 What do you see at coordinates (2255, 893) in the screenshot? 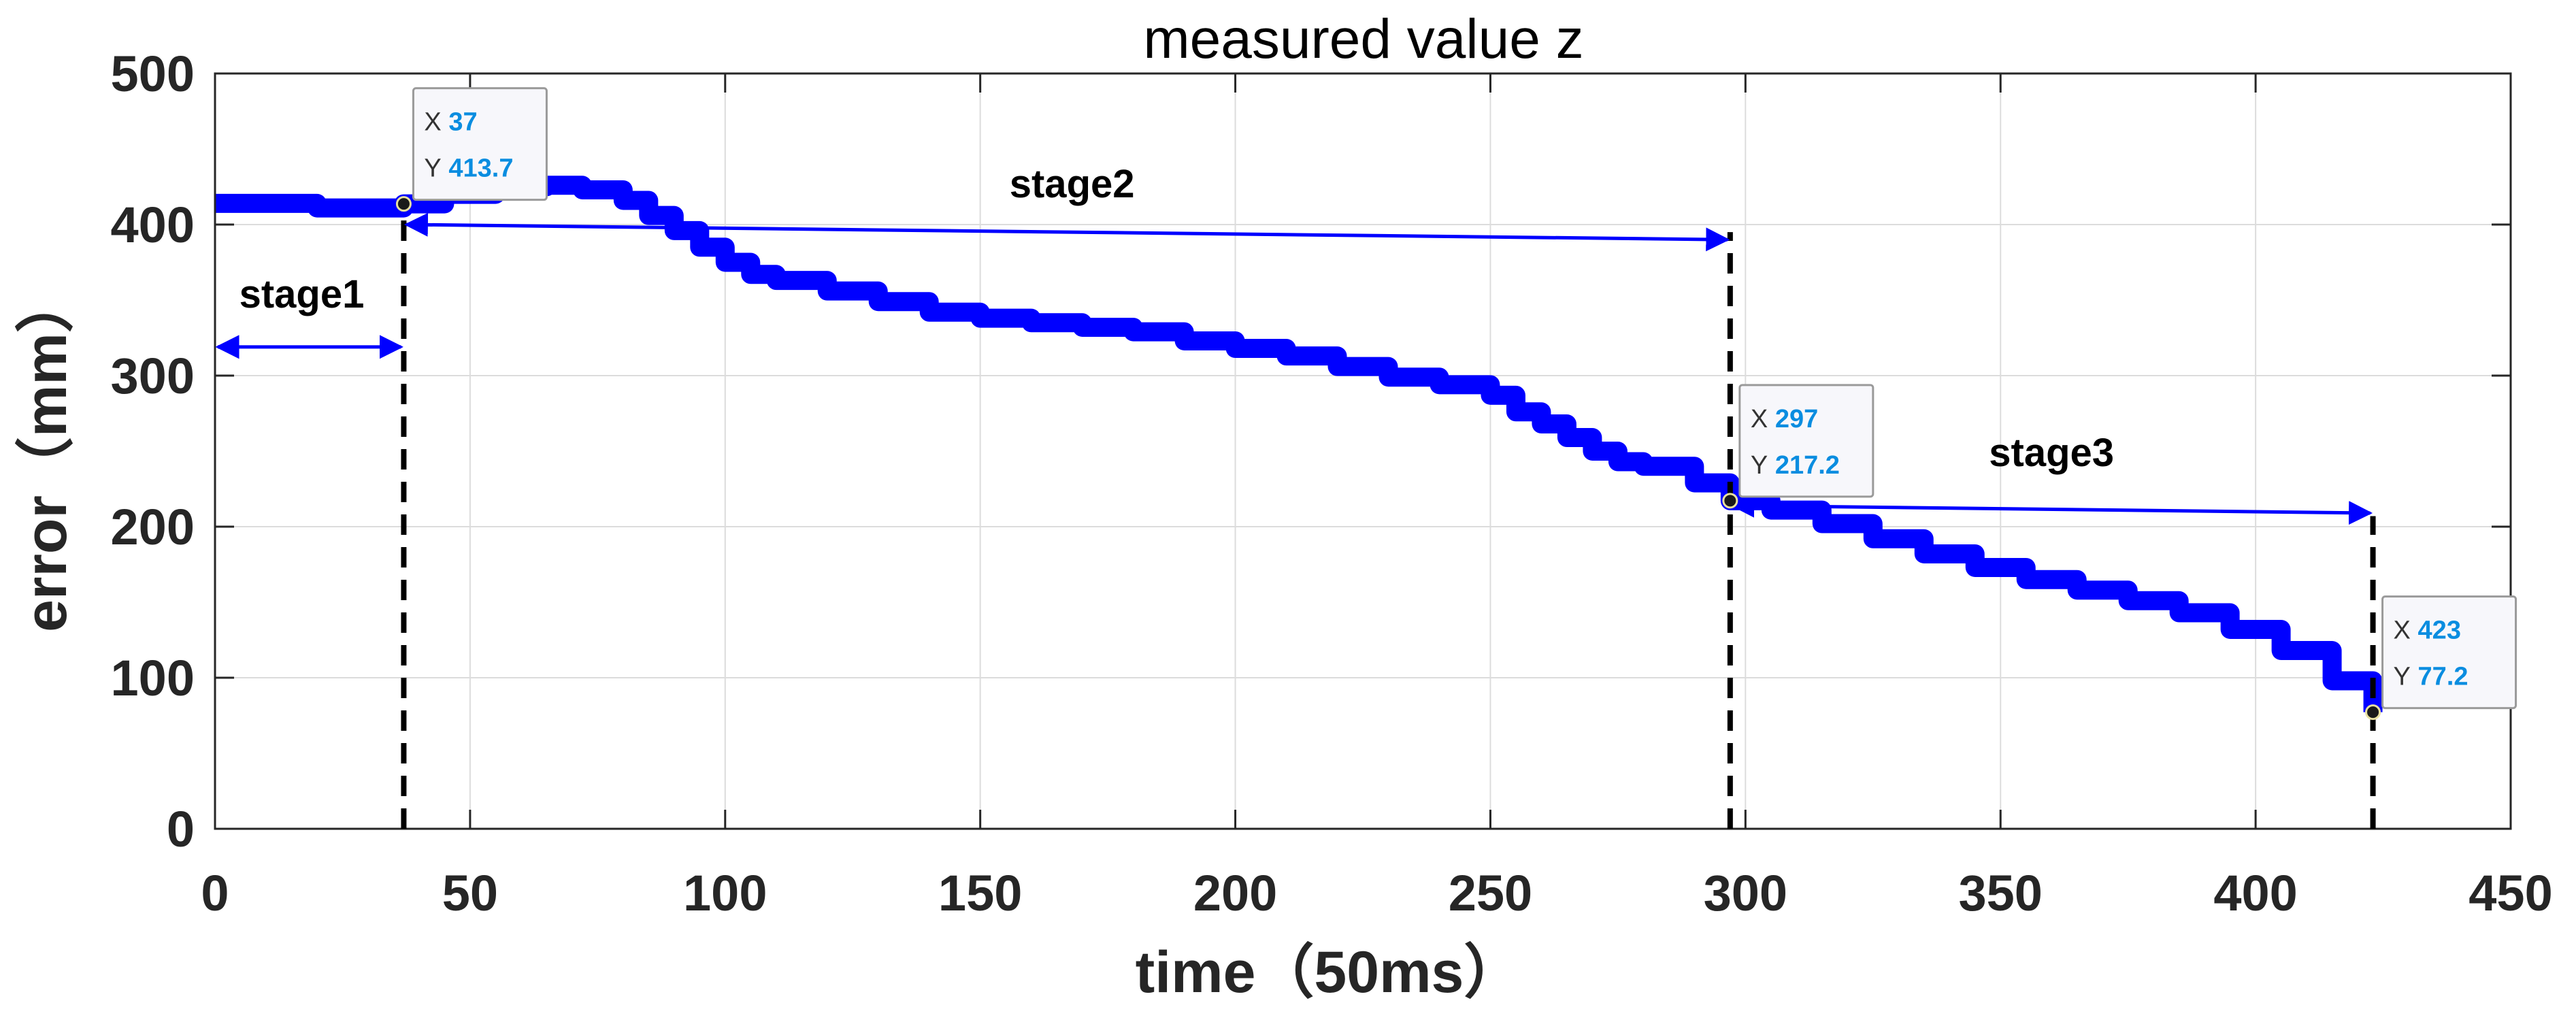
I see `x-tick-label: 400` at bounding box center [2255, 893].